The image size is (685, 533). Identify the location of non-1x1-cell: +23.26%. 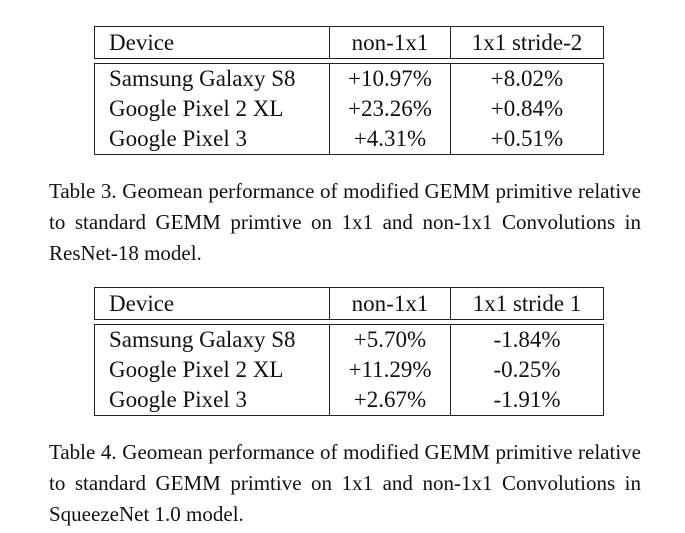
(389, 109).